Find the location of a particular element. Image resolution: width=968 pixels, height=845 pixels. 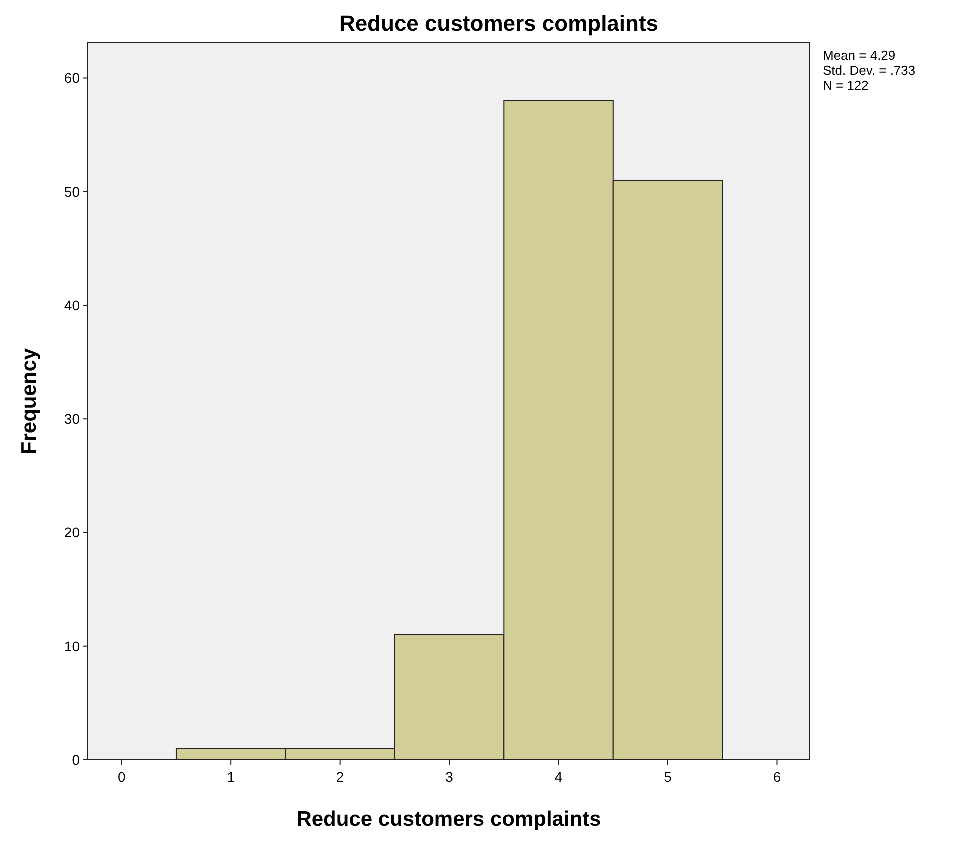

y-tick-label: 50 is located at coordinates (72, 192).